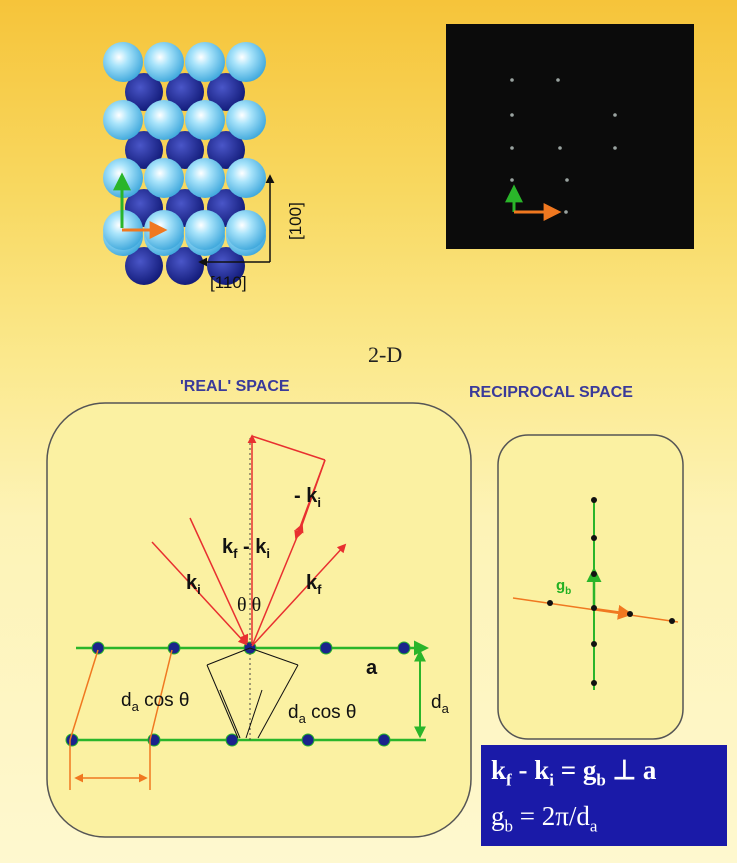 The image size is (737, 863). What do you see at coordinates (155, 702) in the screenshot?
I see `da-cos-left-label: da cos θ` at bounding box center [155, 702].